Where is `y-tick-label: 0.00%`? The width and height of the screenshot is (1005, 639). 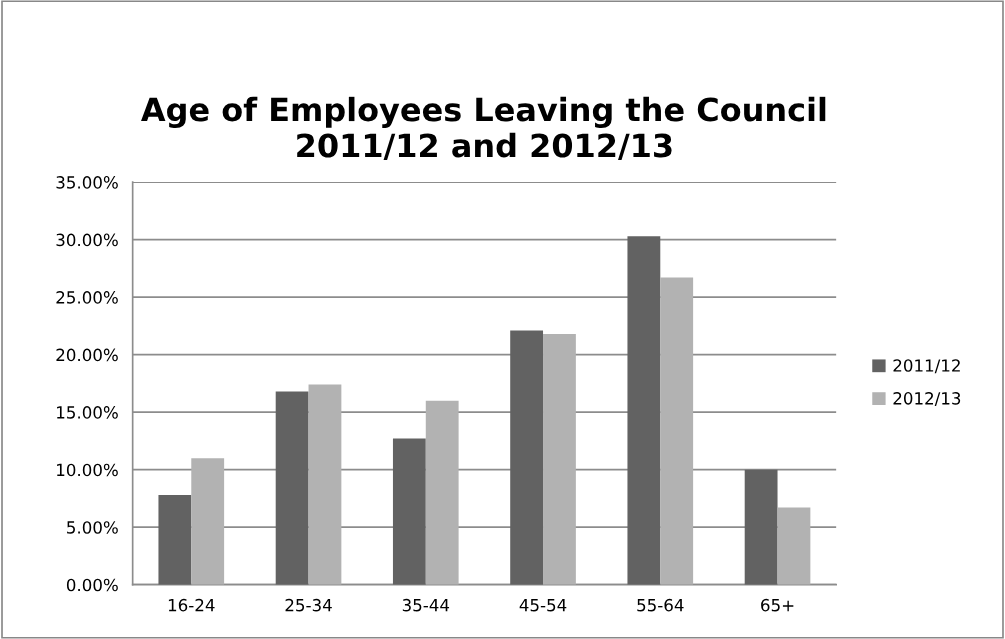 y-tick-label: 0.00% is located at coordinates (92, 585).